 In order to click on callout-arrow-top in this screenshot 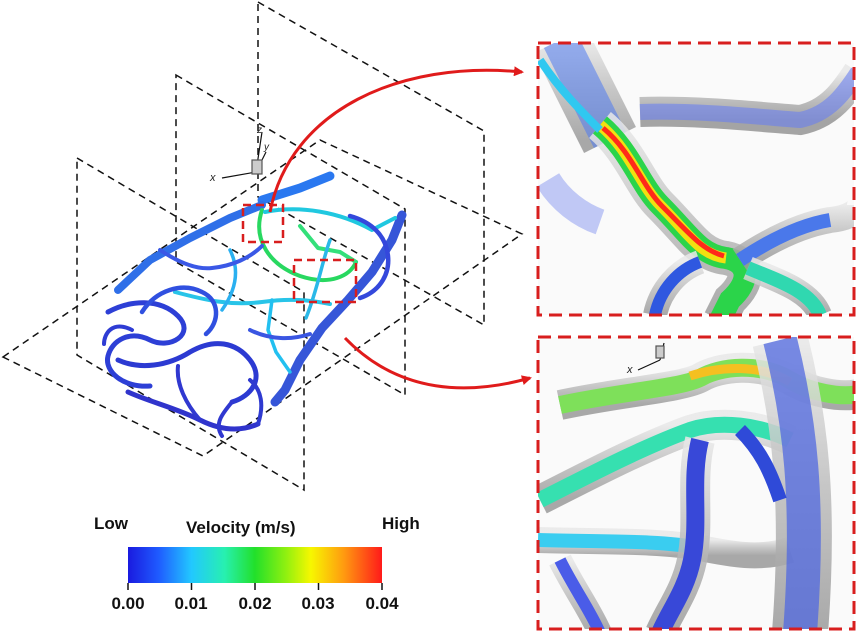, I will do `click(396, 139)`.